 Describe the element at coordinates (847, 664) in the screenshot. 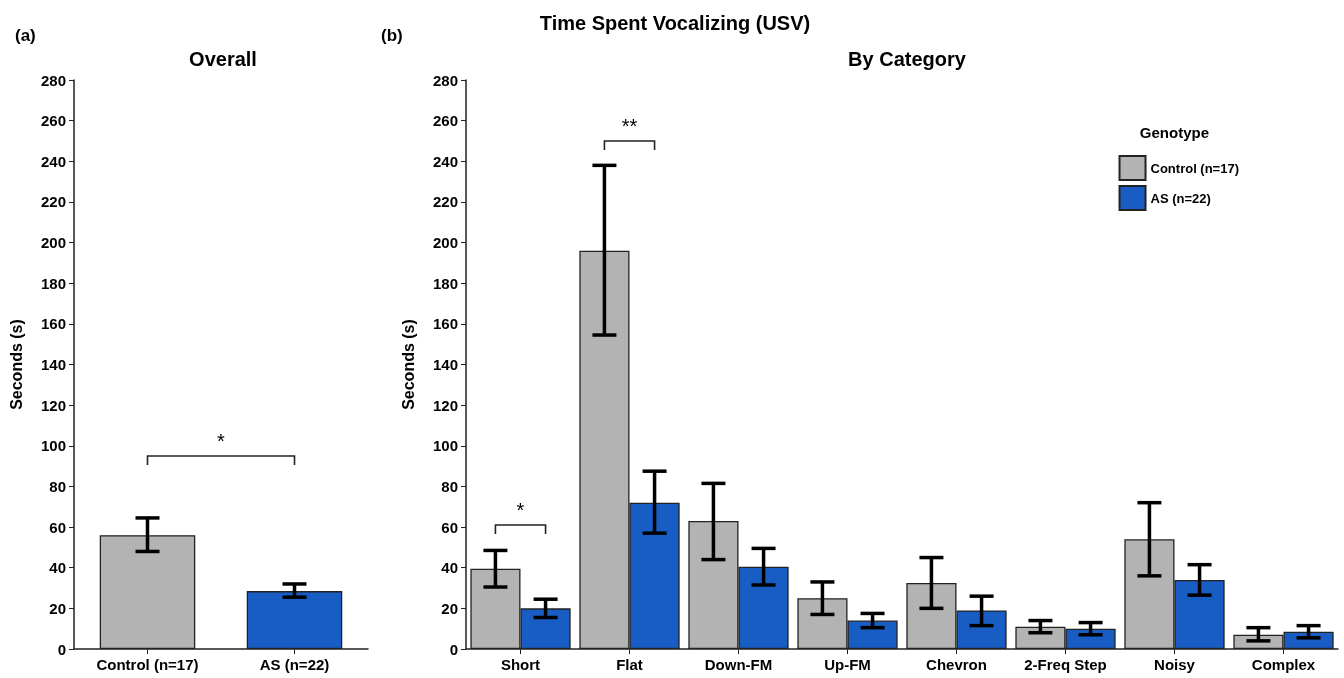

I see `x-tick-label: Up-FM` at that location.